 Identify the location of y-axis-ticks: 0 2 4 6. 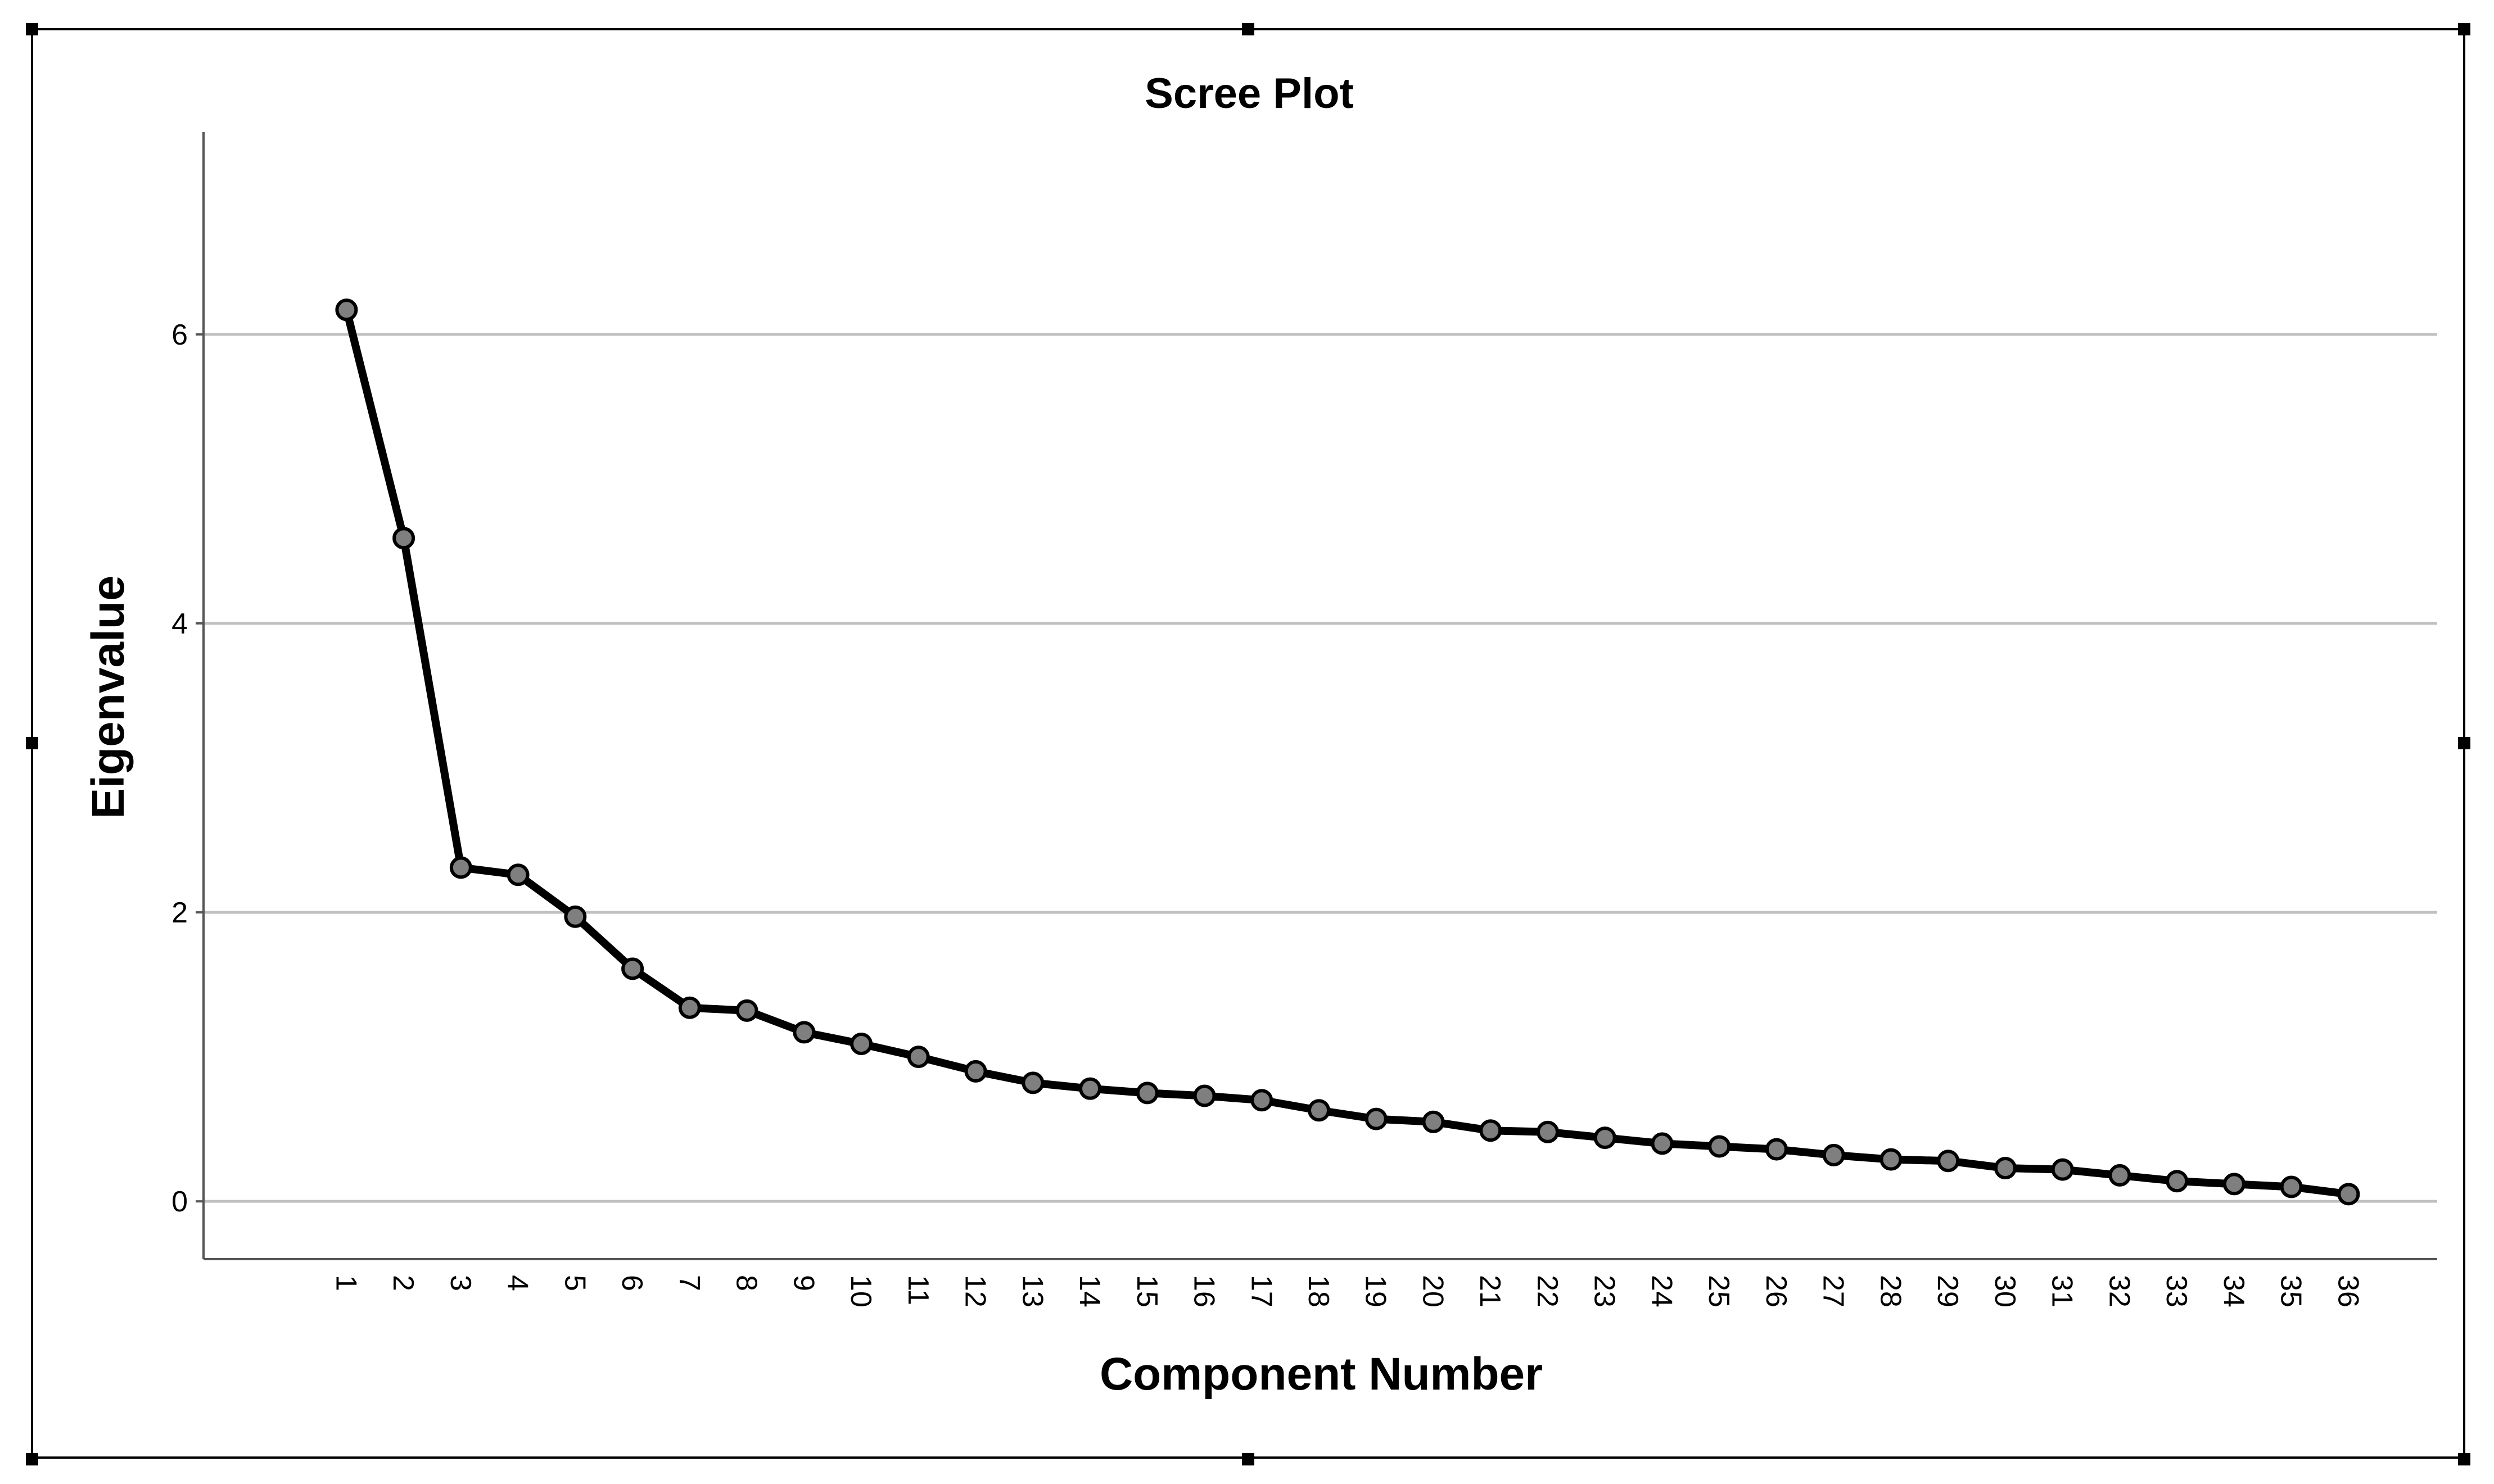
(187, 768).